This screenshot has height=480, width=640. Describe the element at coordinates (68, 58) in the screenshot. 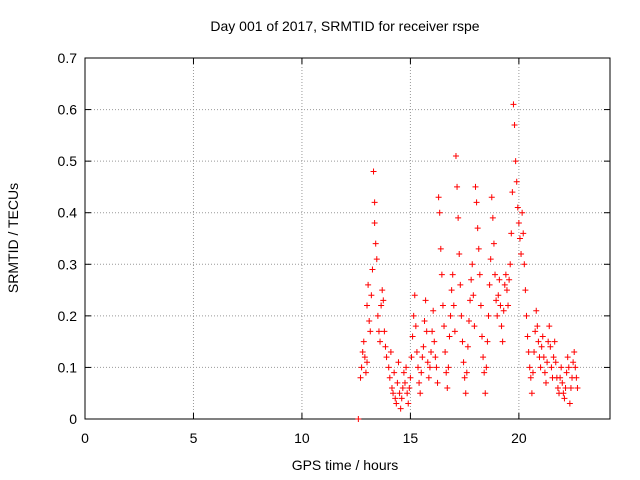

I see `y-tick-label: 0.7` at that location.